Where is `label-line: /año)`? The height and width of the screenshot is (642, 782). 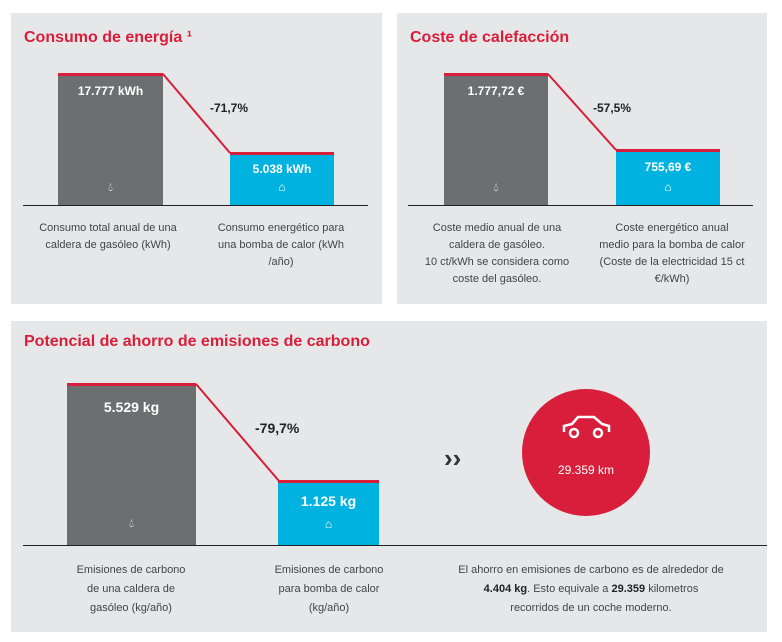
label-line: /año) is located at coordinates (281, 262).